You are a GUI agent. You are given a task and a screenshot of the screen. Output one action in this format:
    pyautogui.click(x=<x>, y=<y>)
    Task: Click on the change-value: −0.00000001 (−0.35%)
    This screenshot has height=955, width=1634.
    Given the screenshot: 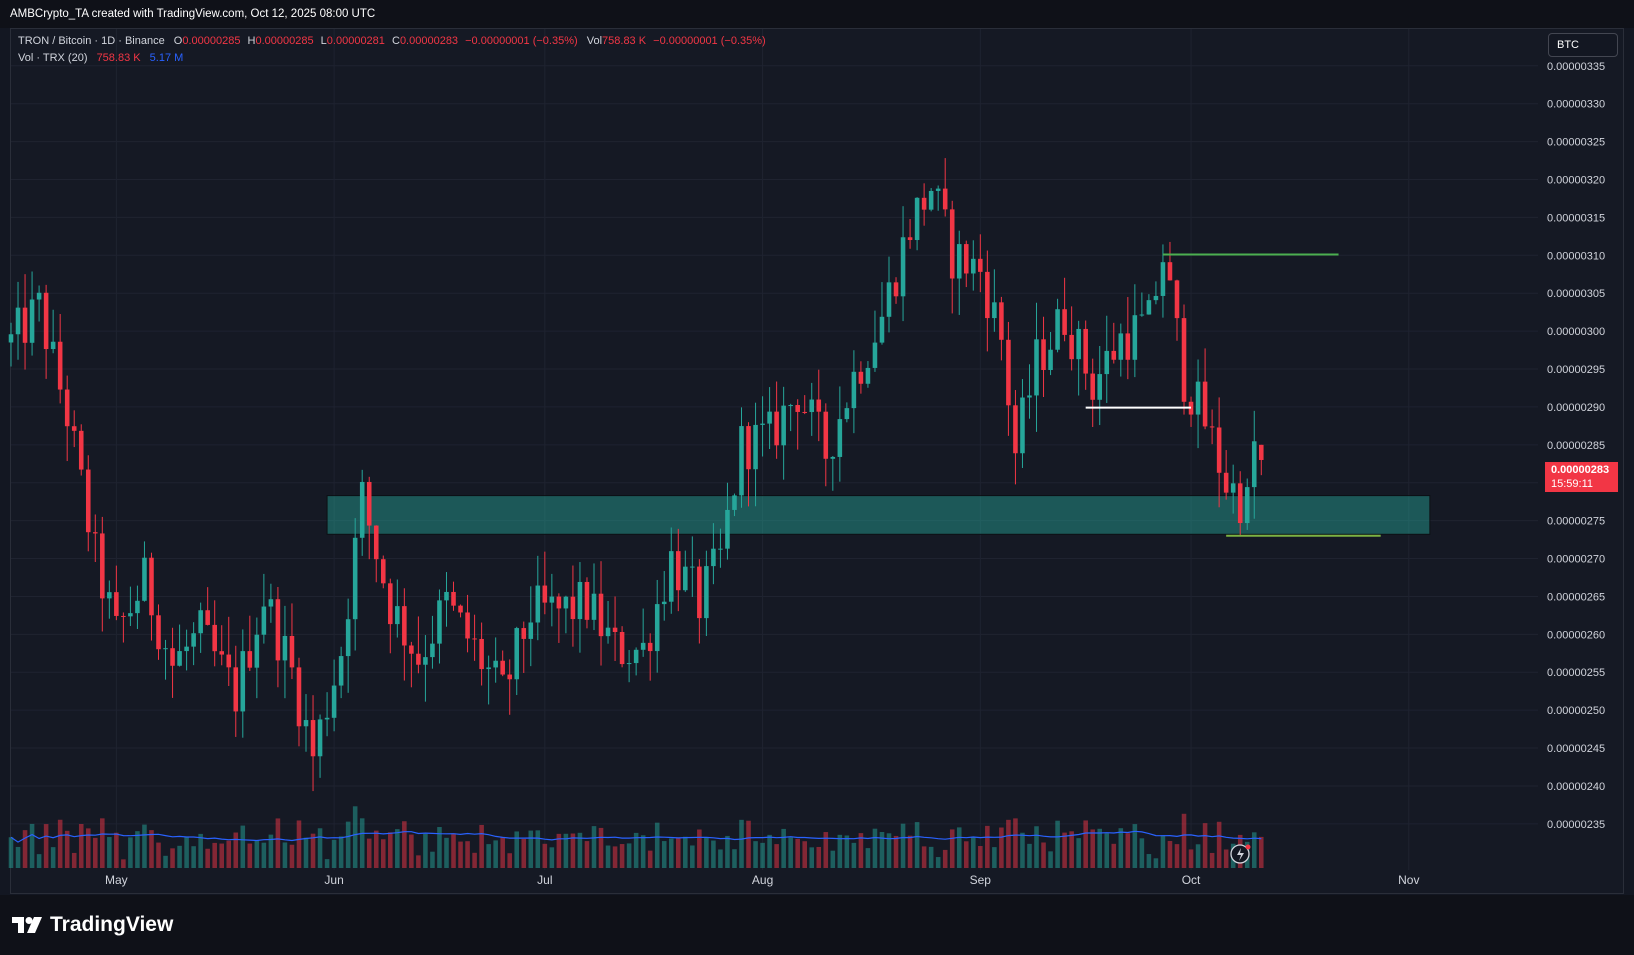 What is the action you would take?
    pyautogui.click(x=521, y=41)
    